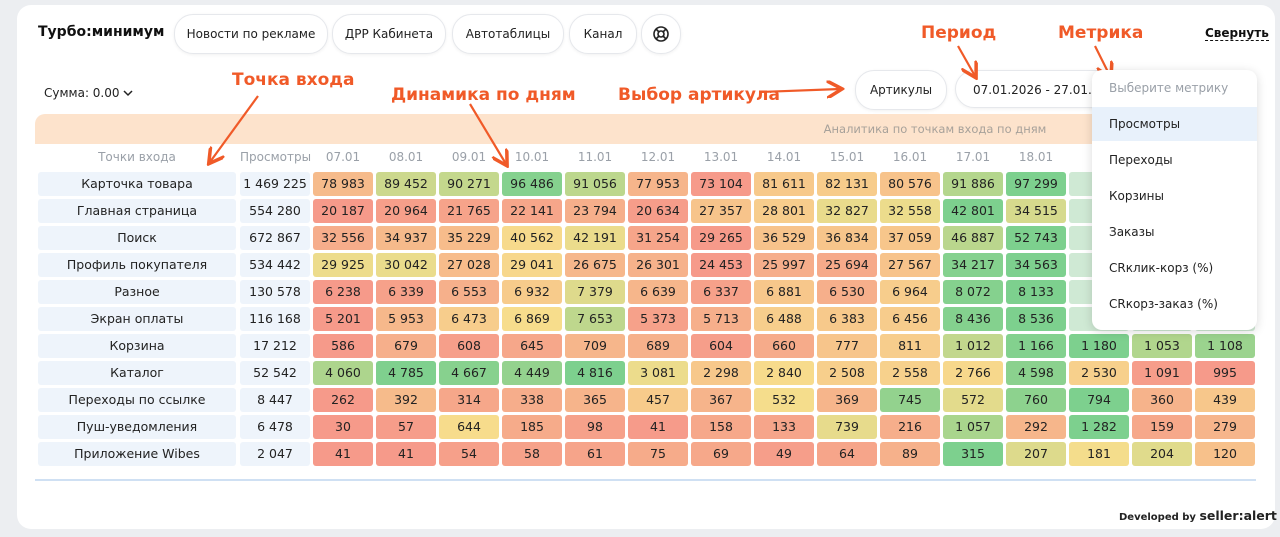 This screenshot has height=537, width=1280. I want to click on heat-cell: 8 133, so click(1036, 292).